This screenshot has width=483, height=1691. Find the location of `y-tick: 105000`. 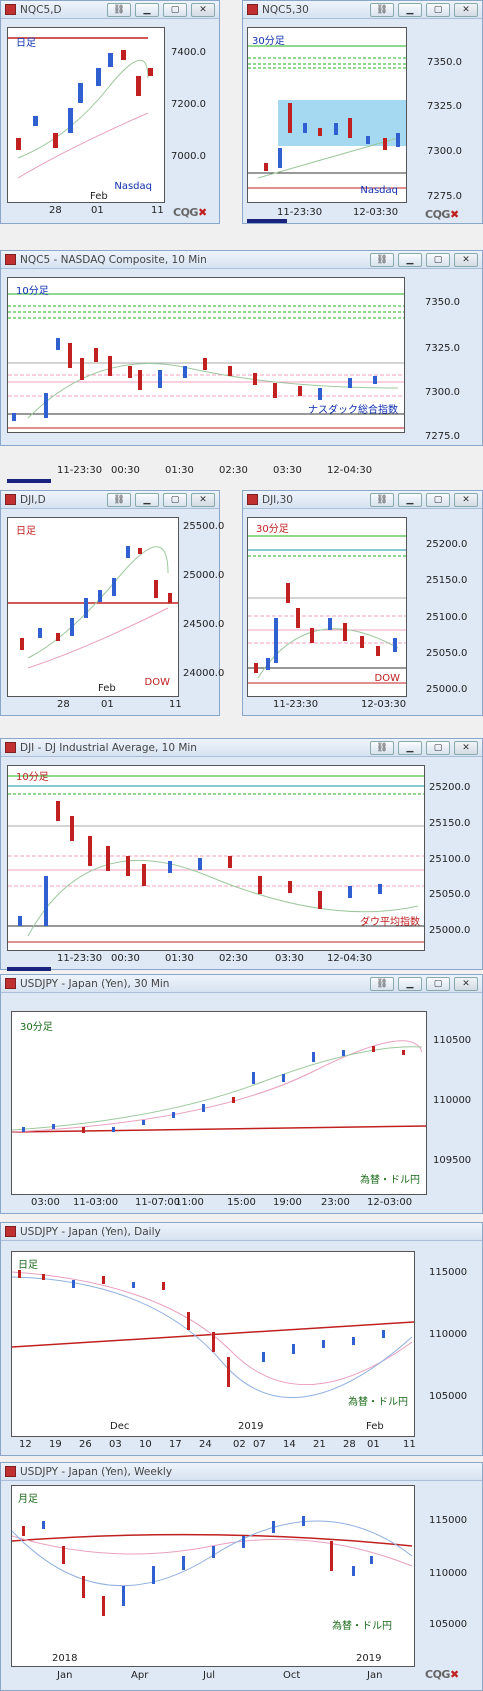

y-tick: 105000 is located at coordinates (448, 1624).